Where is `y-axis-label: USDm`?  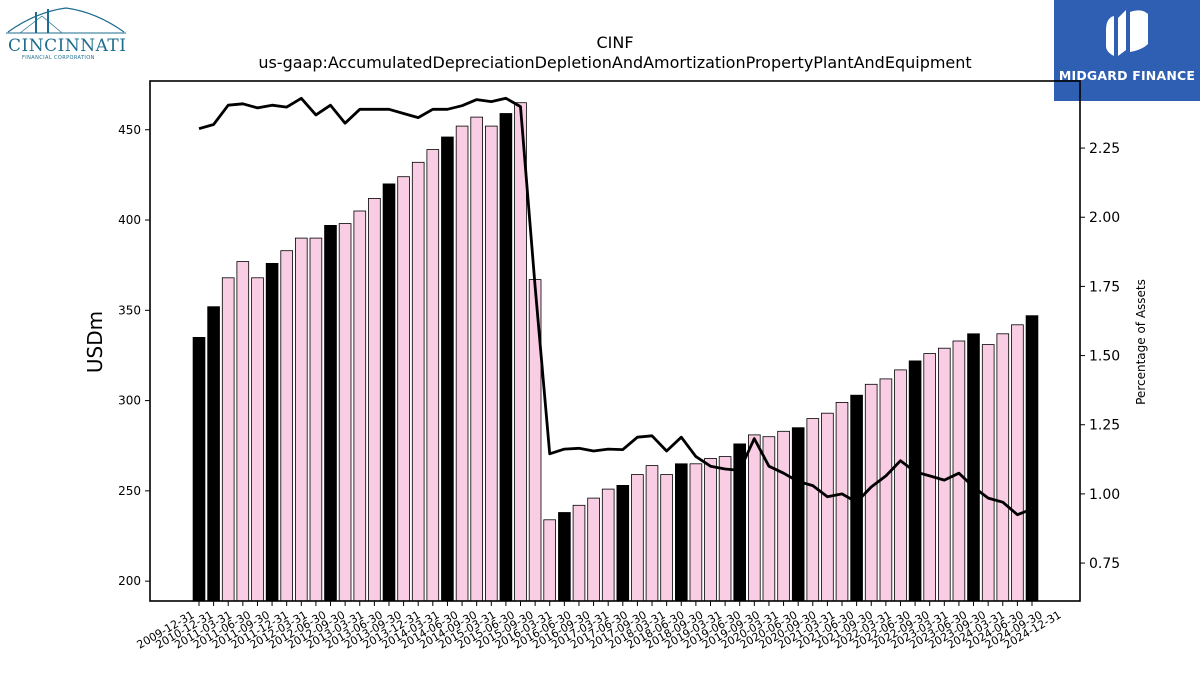
y-axis-label: USDm is located at coordinates (95, 342).